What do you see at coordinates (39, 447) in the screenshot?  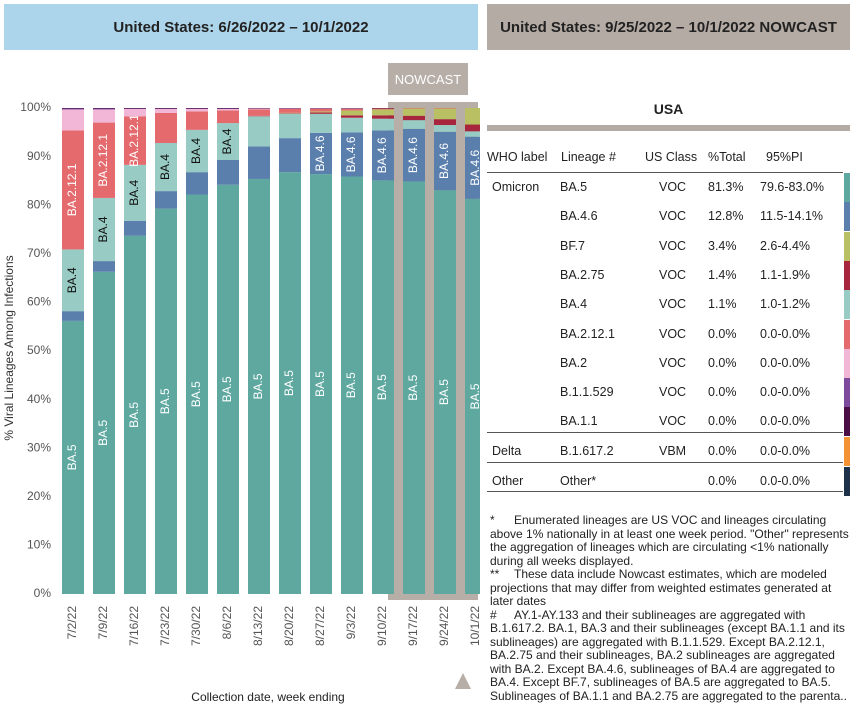 I see `y-tick-label: 30%` at bounding box center [39, 447].